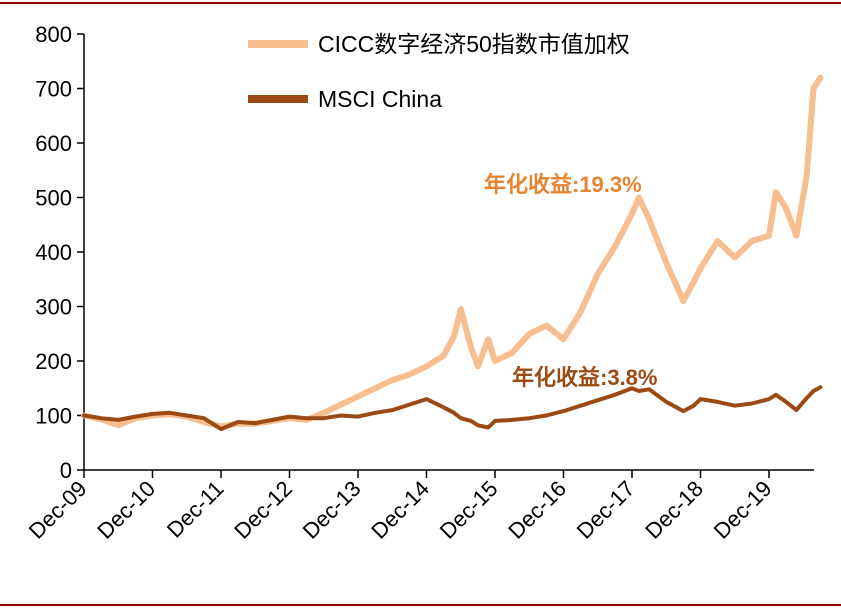  What do you see at coordinates (674, 510) in the screenshot?
I see `x-tick-label: Dec-18` at bounding box center [674, 510].